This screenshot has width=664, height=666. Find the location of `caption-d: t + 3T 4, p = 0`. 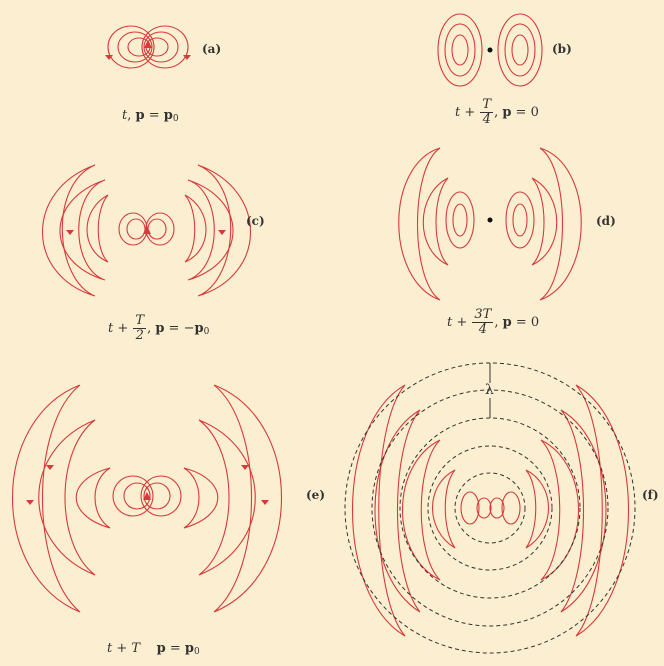

caption-d: t + 3T 4, p = 0 is located at coordinates (493, 322).